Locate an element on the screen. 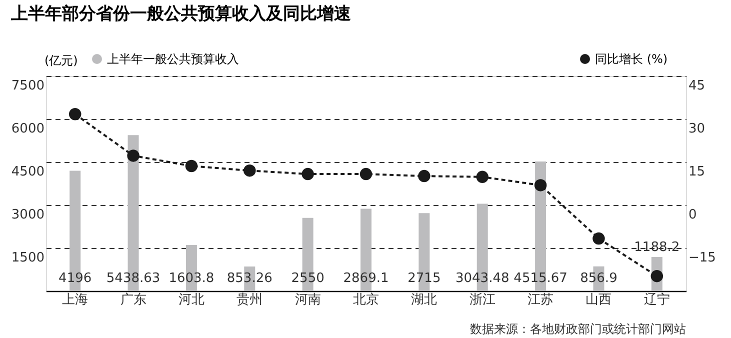 The image size is (731, 338). legend-label: 上半年一般公共预算收入 is located at coordinates (173, 59).